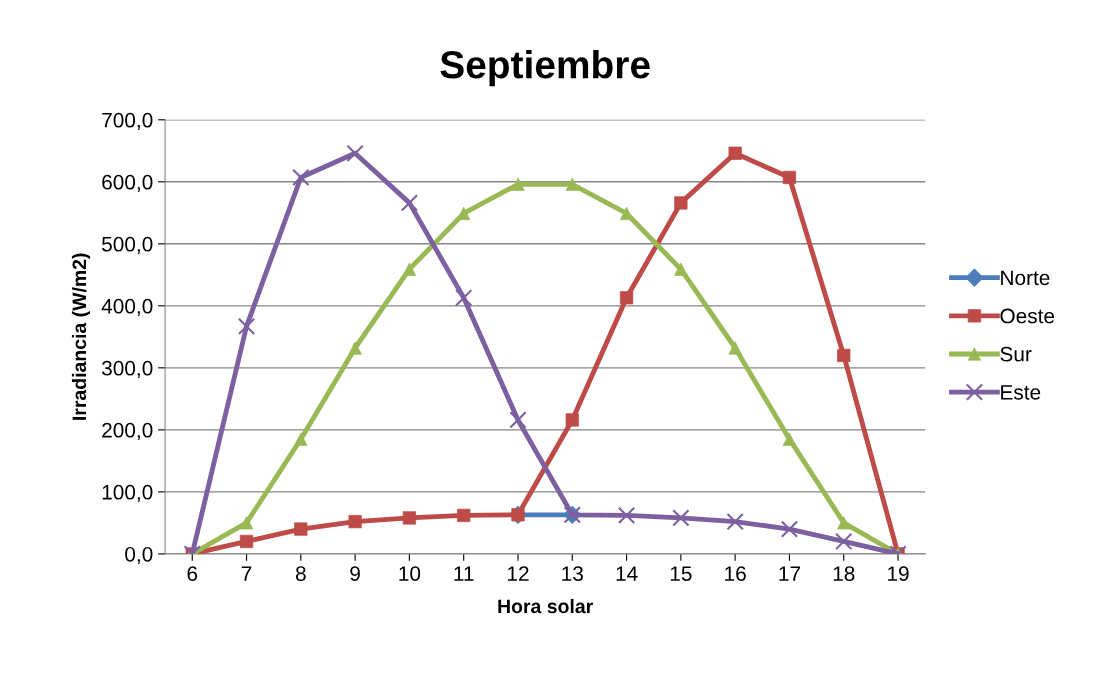 The image size is (1108, 673). What do you see at coordinates (355, 573) in the screenshot?
I see `x-tick-label: 9` at bounding box center [355, 573].